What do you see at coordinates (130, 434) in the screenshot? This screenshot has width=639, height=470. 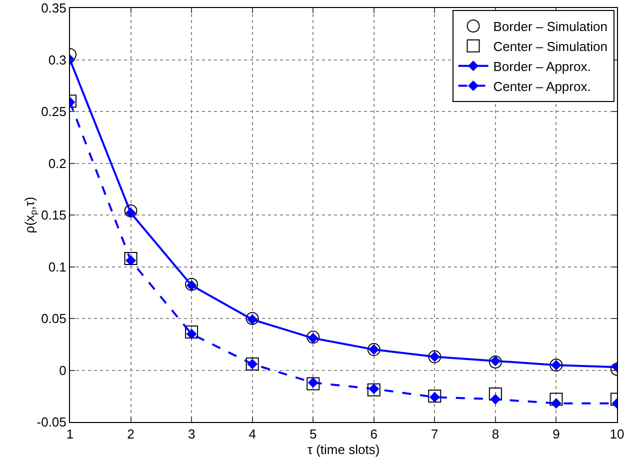 I see `x-tick-label: 2` at bounding box center [130, 434].